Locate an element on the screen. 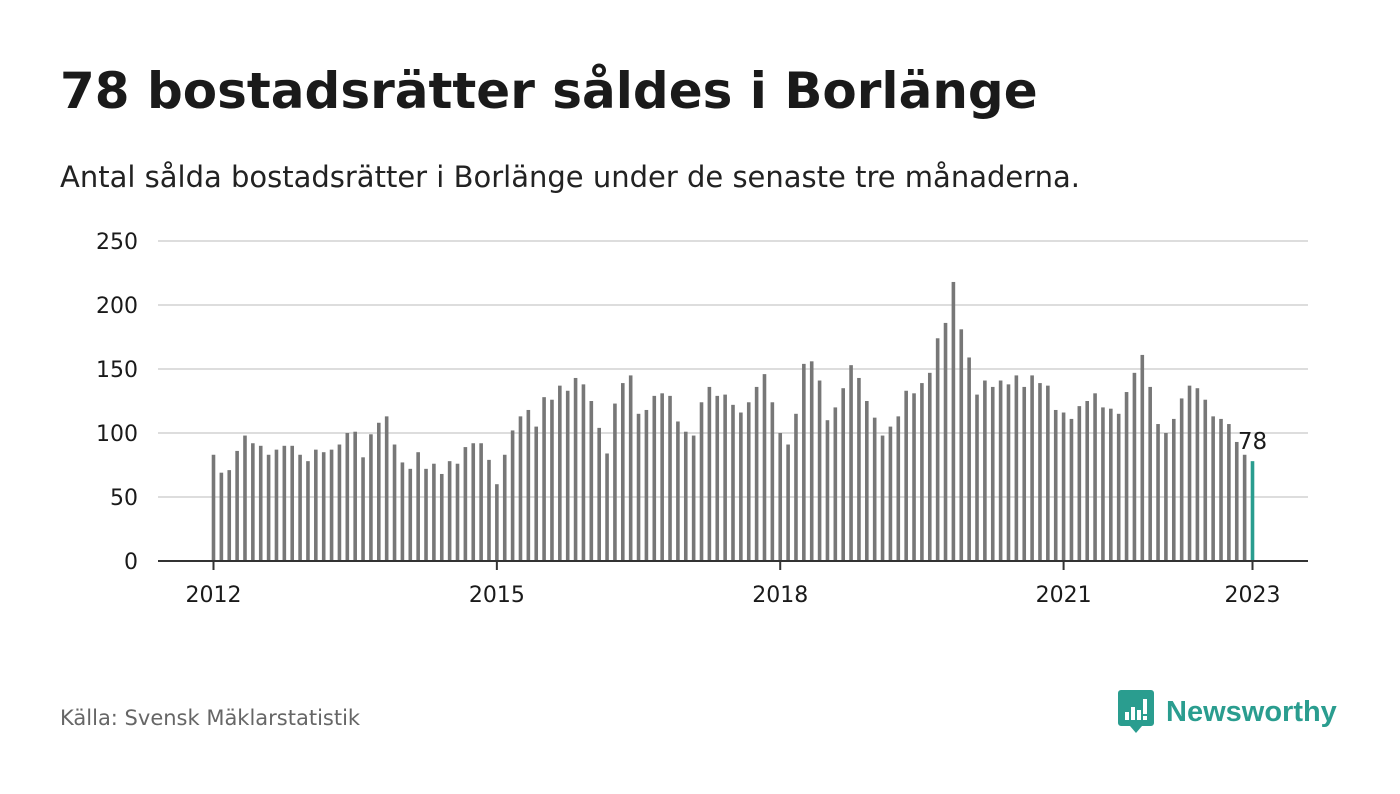 The width and height of the screenshot is (1400, 794). latest-value-label: 78 is located at coordinates (1252, 442).